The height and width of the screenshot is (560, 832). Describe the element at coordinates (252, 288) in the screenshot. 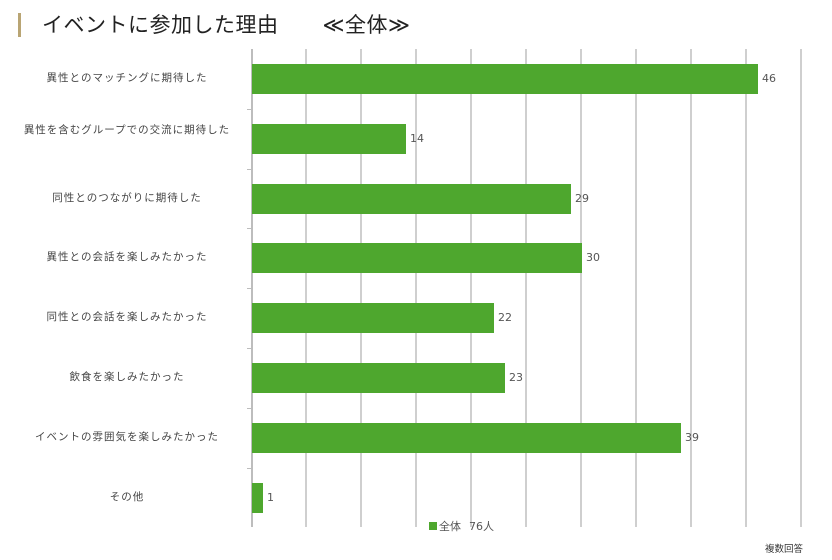

I see `y-axis` at that location.